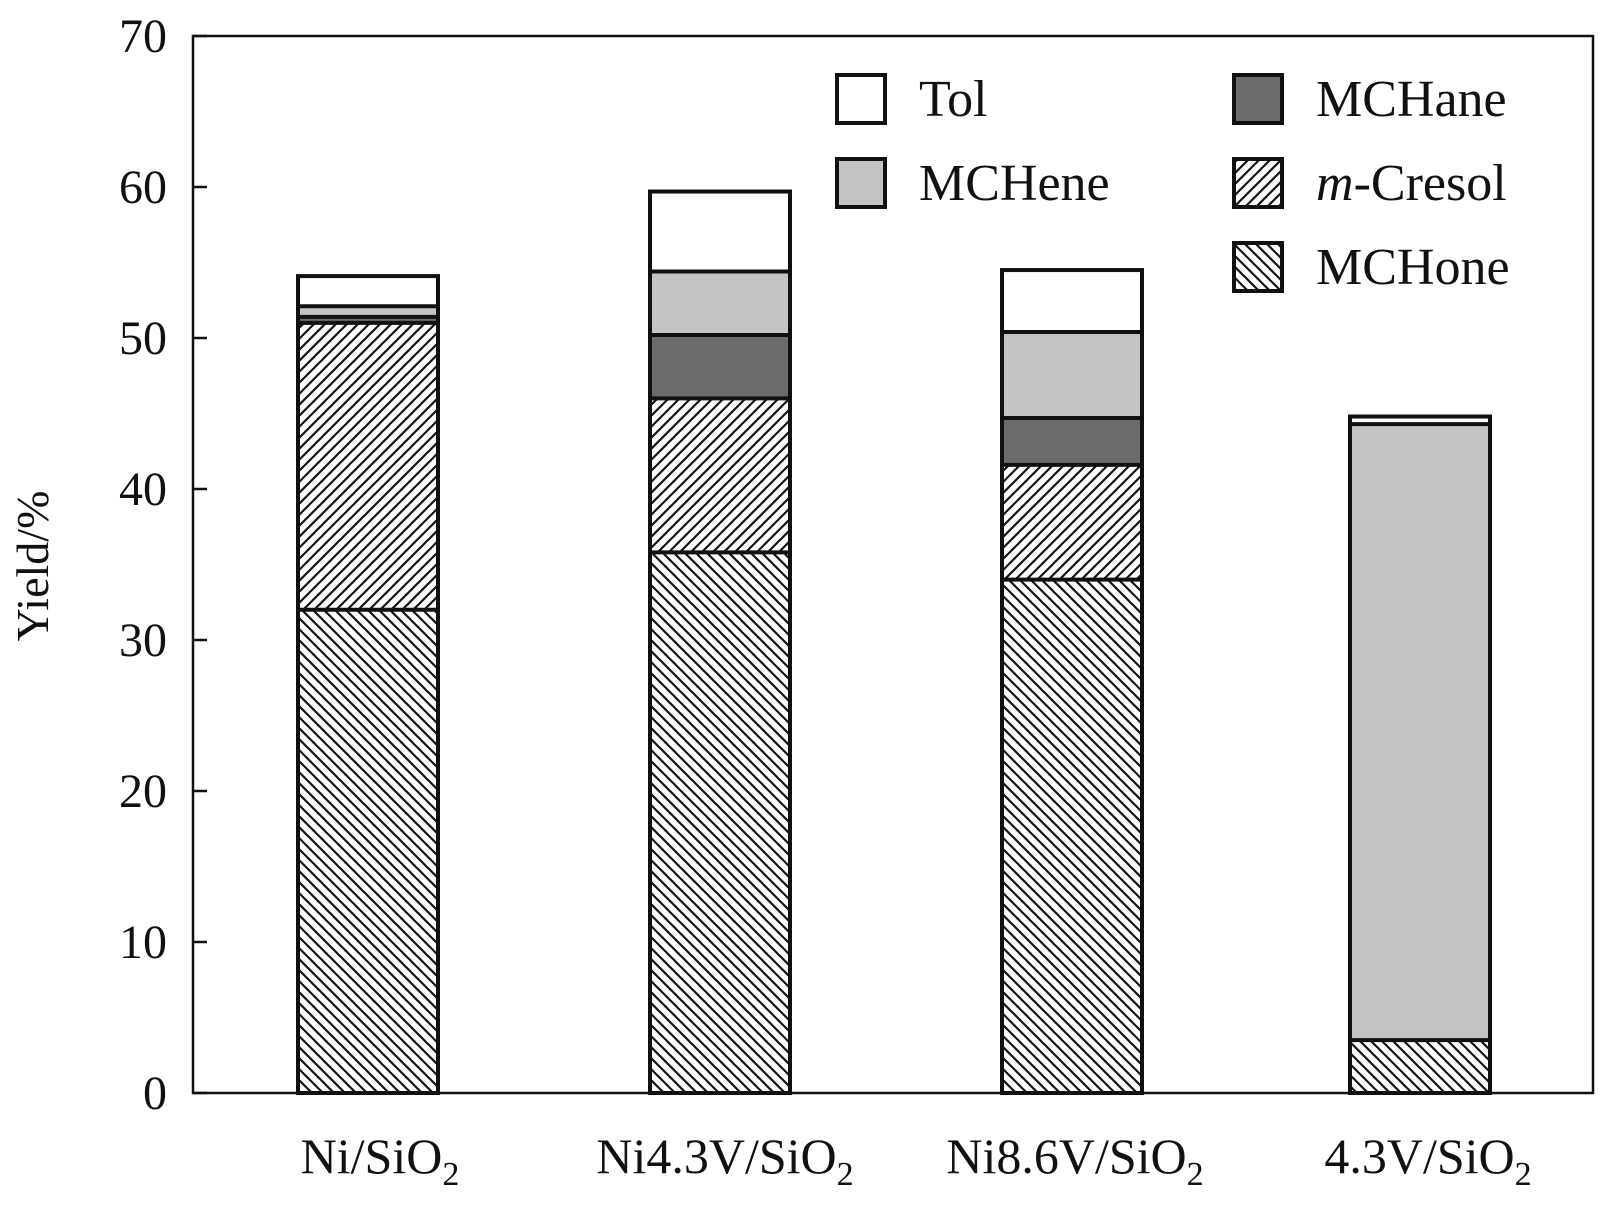 This screenshot has height=1209, width=1613. Describe the element at coordinates (1172, 183) in the screenshot. I see `legend: Tol MCHane MCHene m-Cresol MCHone` at that location.